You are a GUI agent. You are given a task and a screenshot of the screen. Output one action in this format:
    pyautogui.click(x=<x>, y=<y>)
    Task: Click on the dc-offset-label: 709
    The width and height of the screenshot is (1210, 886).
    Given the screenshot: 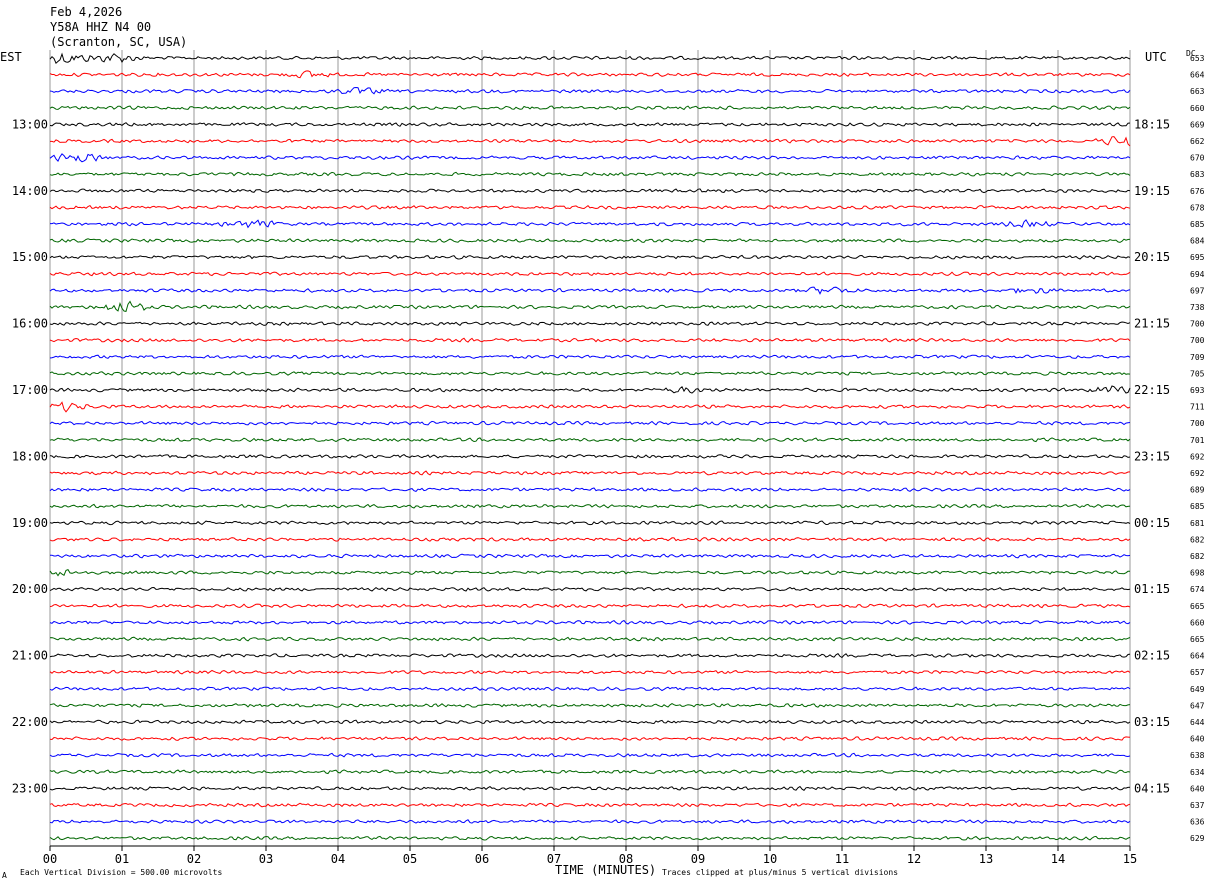 What is the action you would take?
    pyautogui.click(x=1197, y=357)
    